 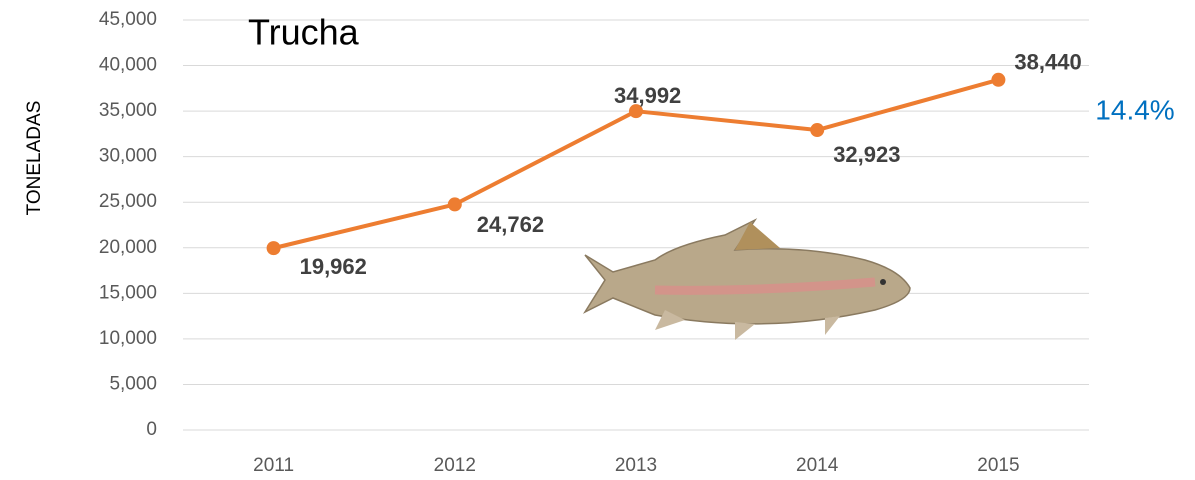 What do you see at coordinates (133, 383) in the screenshot?
I see `y-tick-label: 5,000` at bounding box center [133, 383].